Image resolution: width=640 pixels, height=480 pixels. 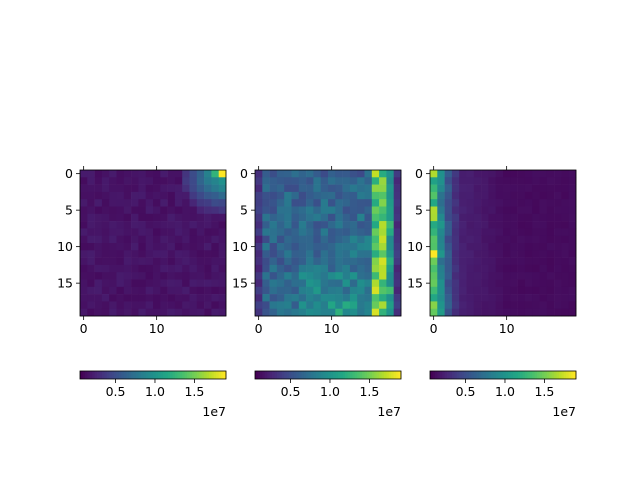 What do you see at coordinates (369, 391) in the screenshot?
I see `colorbar-tick-label: 1.5` at bounding box center [369, 391].